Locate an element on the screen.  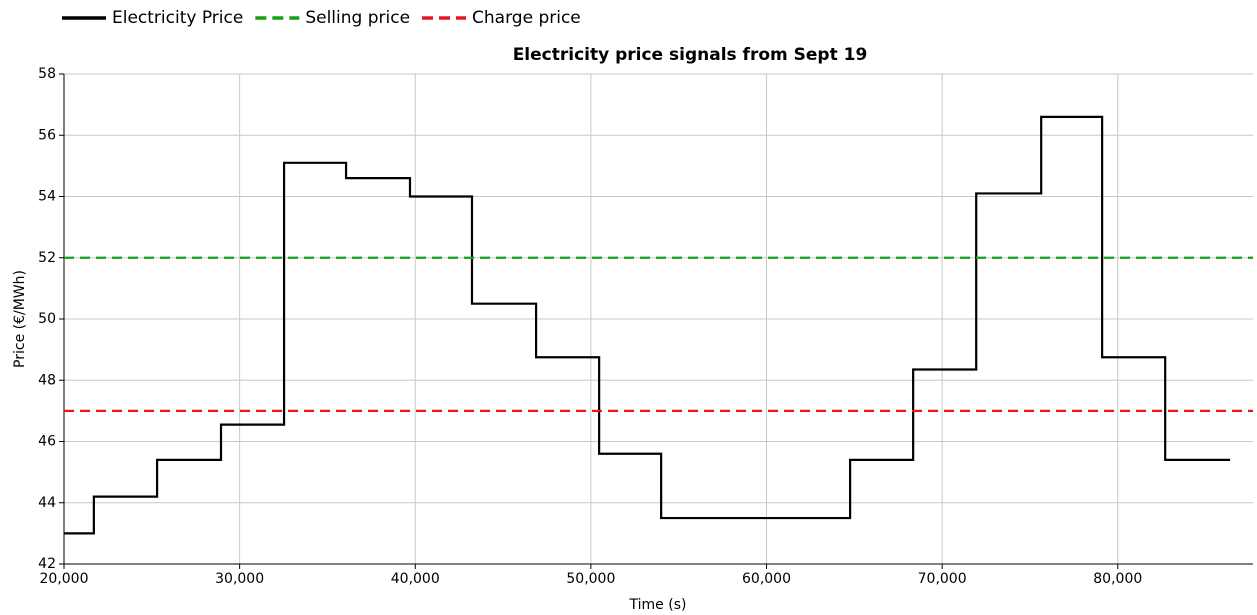
y-tick-label: 50 is located at coordinates (47, 319).